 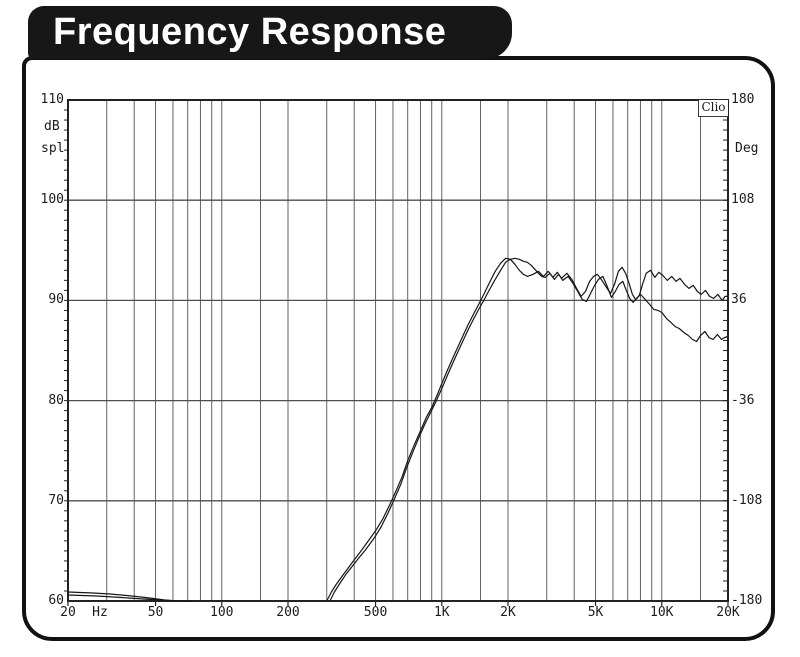 What do you see at coordinates (56, 300) in the screenshot?
I see `y-left-tick-label: 90` at bounding box center [56, 300].